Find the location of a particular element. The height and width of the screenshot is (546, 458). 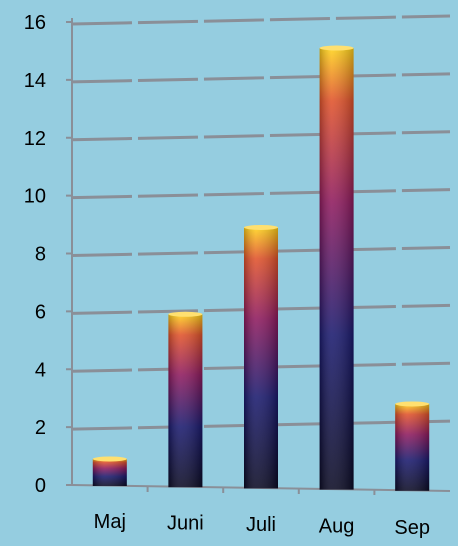

x-category-label: Maj is located at coordinates (110, 522).